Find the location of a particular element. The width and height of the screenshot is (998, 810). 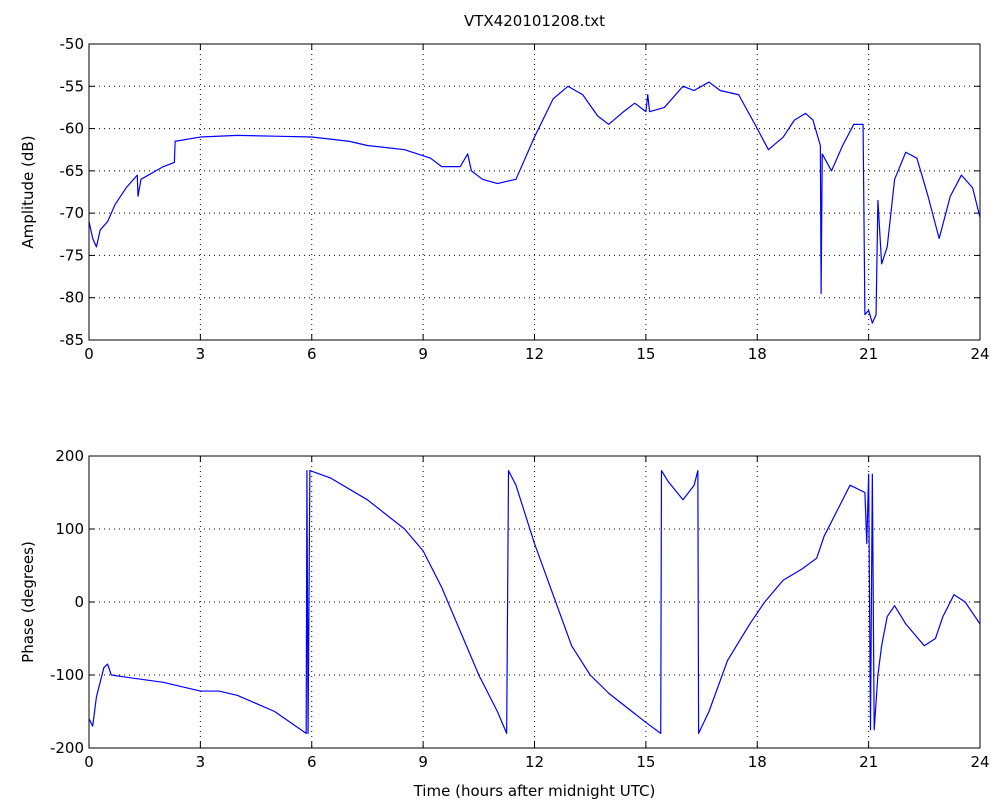

y-tick-label: 0 is located at coordinates (79, 602).